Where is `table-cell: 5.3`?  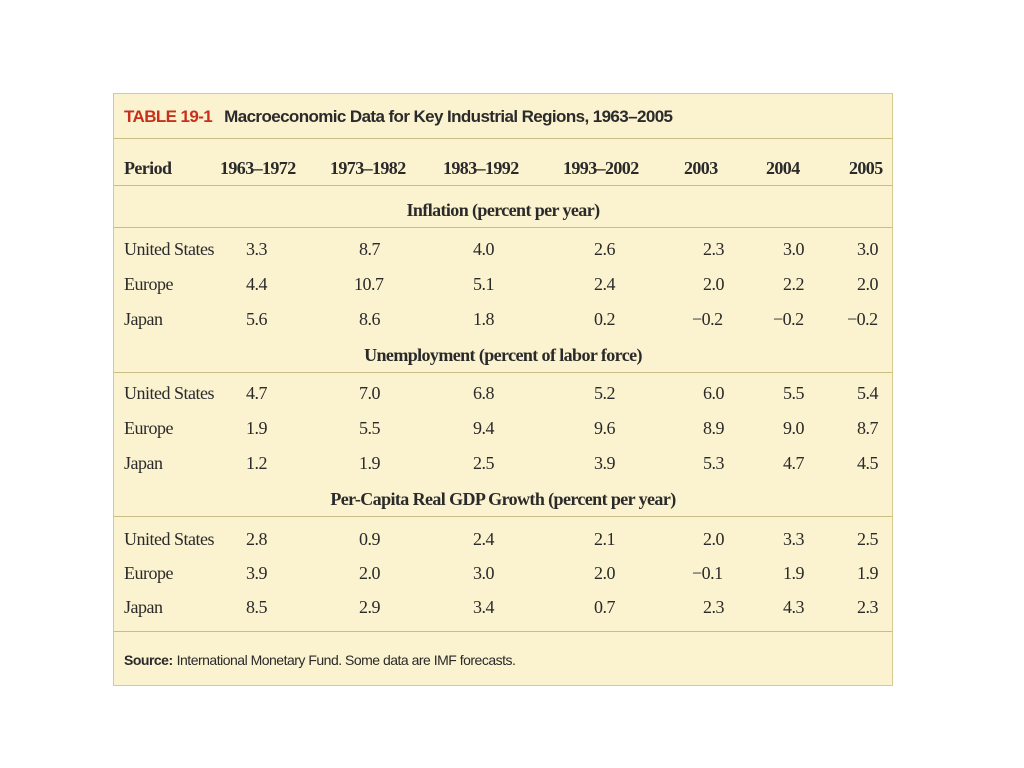
table-cell: 5.3 is located at coordinates (714, 463).